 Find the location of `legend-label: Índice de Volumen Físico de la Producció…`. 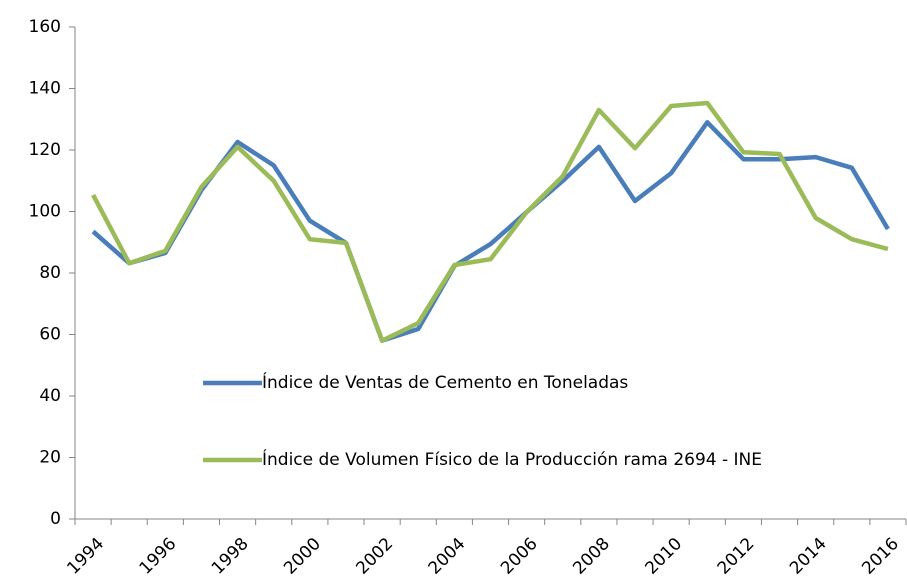

legend-label: Índice de Volumen Físico de la Producció… is located at coordinates (512, 459).